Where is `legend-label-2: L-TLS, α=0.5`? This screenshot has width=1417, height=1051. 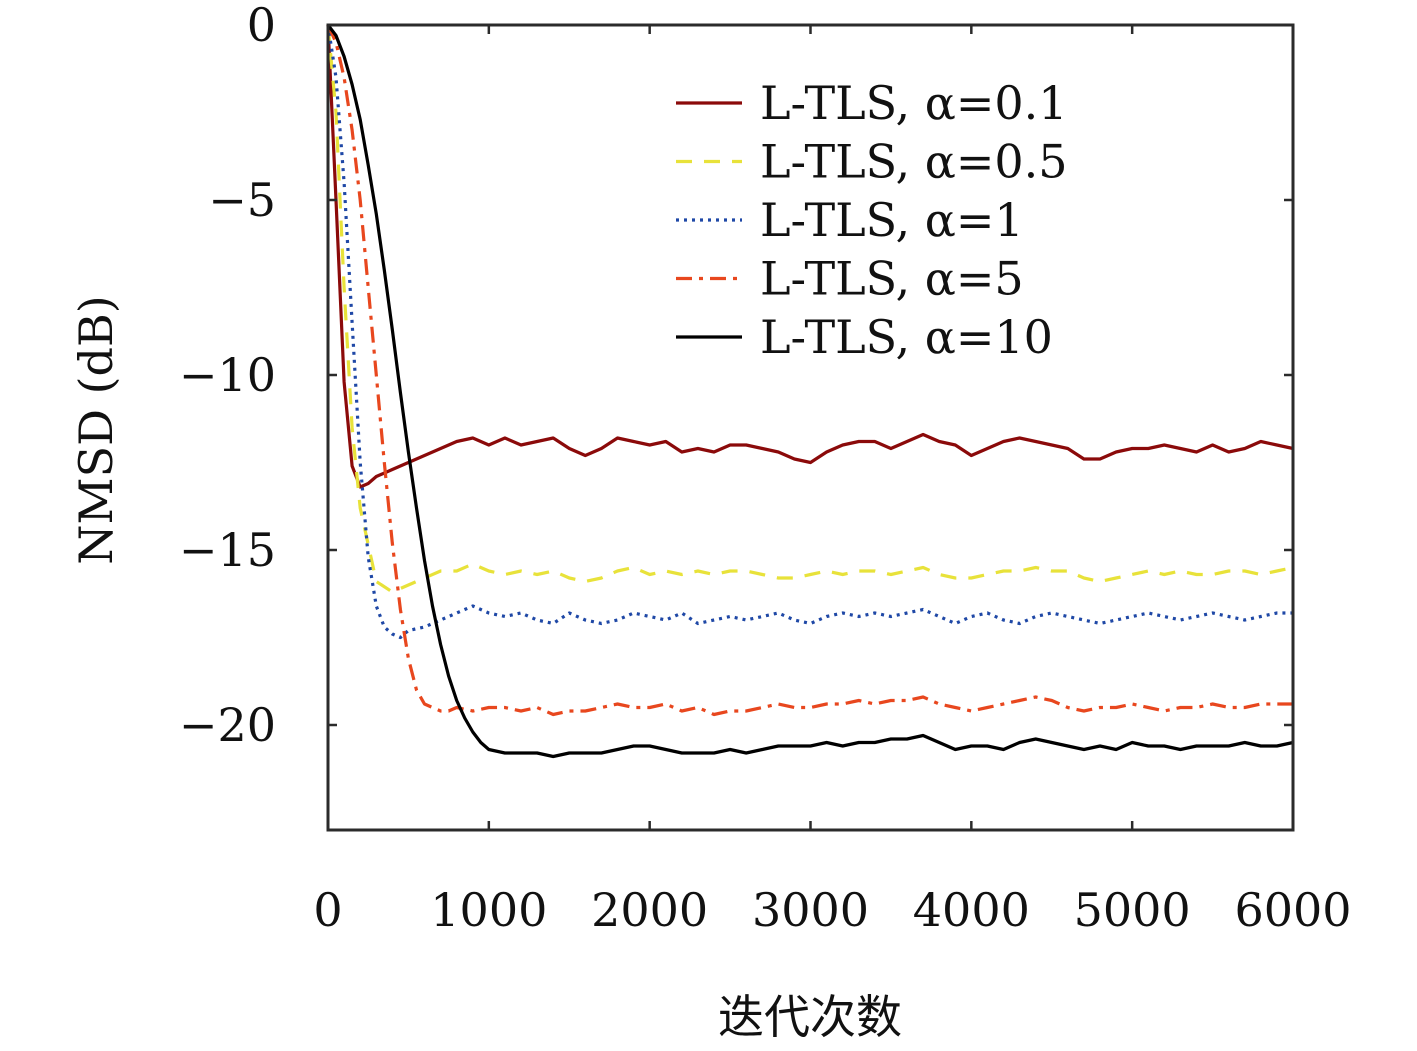
legend-label-2: L-TLS, α=0.5 is located at coordinates (914, 162).